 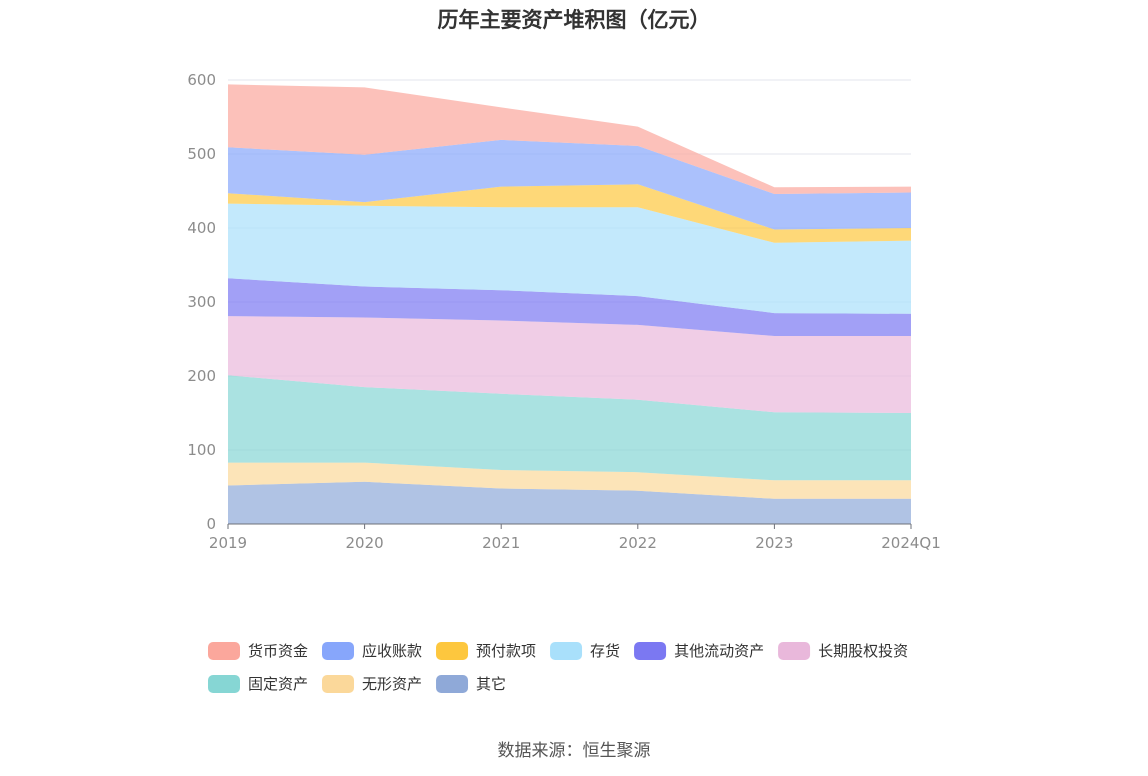 I want to click on y-tick-label: 100, so click(x=201, y=450).